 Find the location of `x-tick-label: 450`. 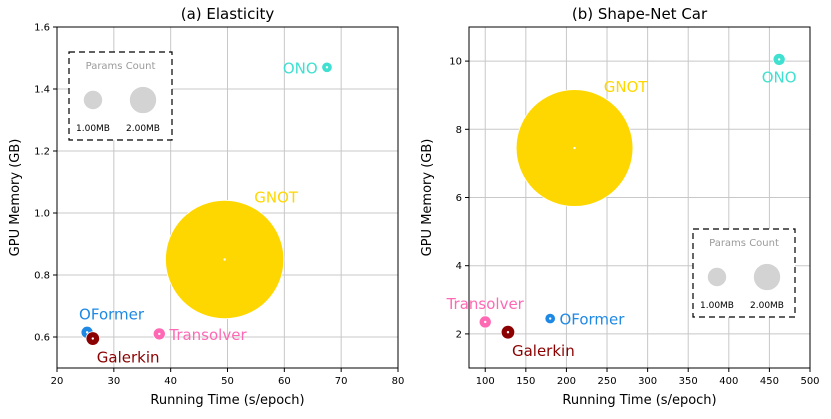

x-tick-label: 450 is located at coordinates (769, 381).